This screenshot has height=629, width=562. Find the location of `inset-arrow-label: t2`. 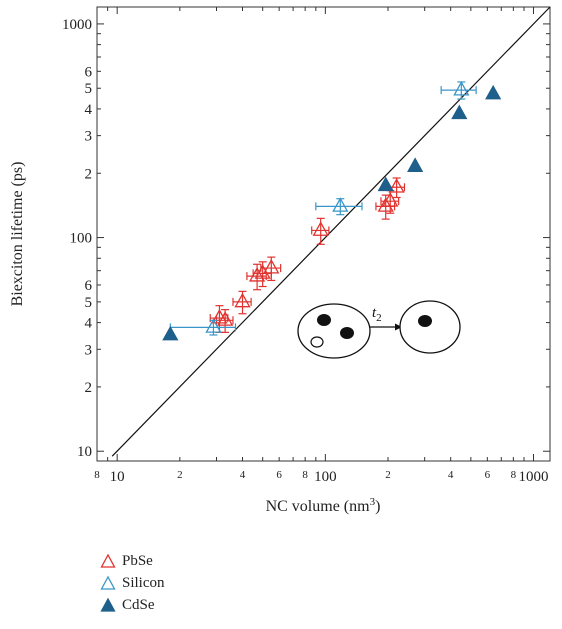

inset-arrow-label: t2 is located at coordinates (377, 314).